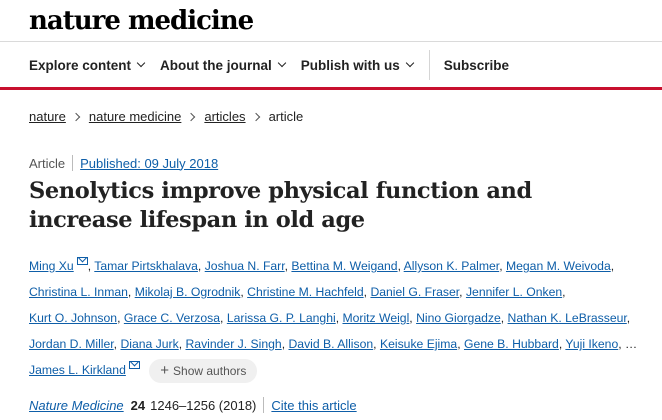  Describe the element at coordinates (73, 318) in the screenshot. I see `author-link: Kurt O. Johnson` at that location.